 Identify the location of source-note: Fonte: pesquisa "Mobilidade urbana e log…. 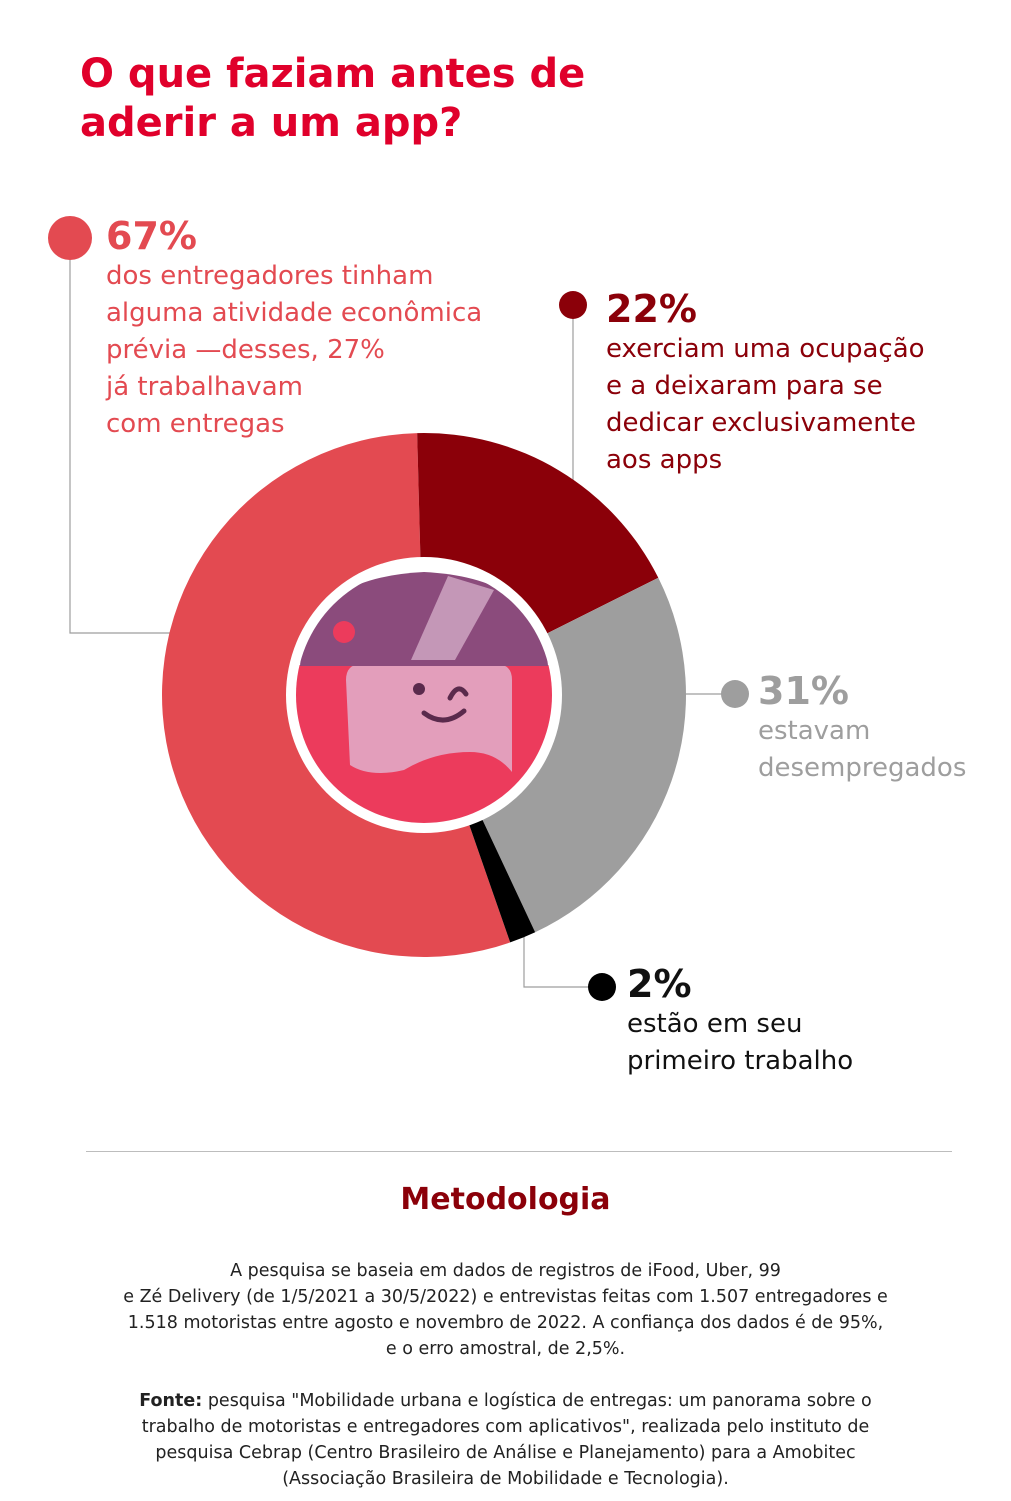
(505, 1440).